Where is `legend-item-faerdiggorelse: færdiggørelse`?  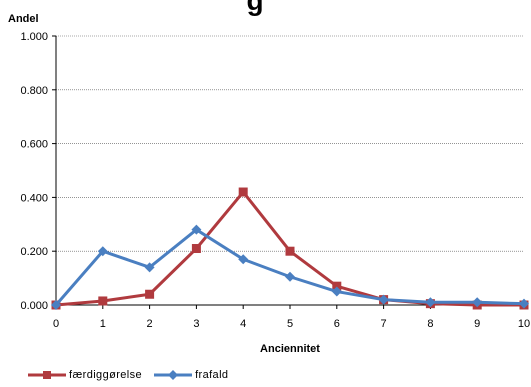 legend-item-faerdiggorelse: færdiggørelse is located at coordinates (85, 375).